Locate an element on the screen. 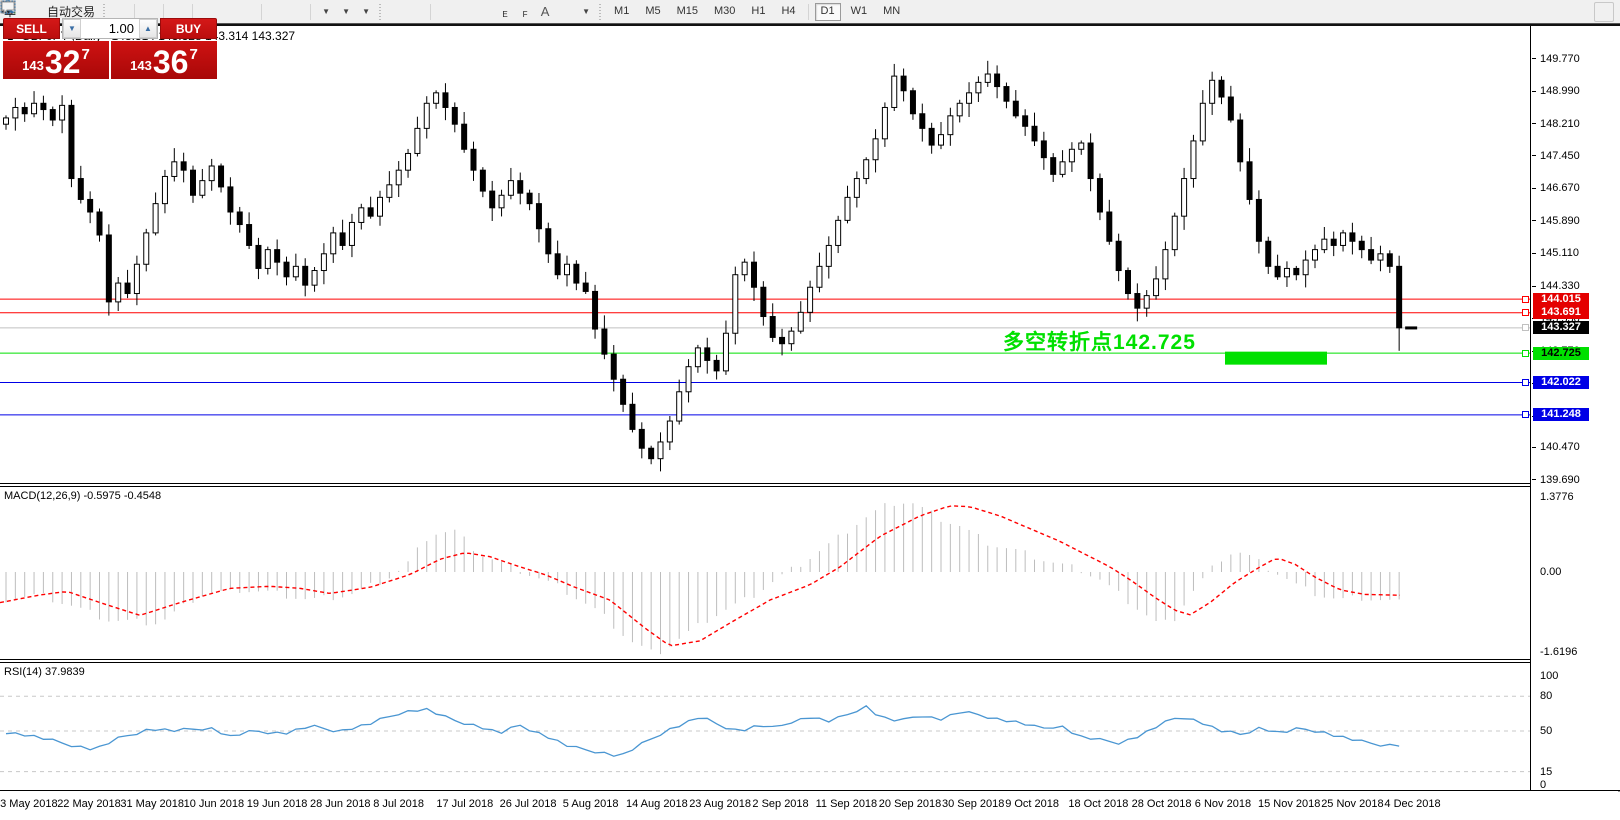 This screenshot has width=1620, height=820. text-tool: A is located at coordinates (545, 12).